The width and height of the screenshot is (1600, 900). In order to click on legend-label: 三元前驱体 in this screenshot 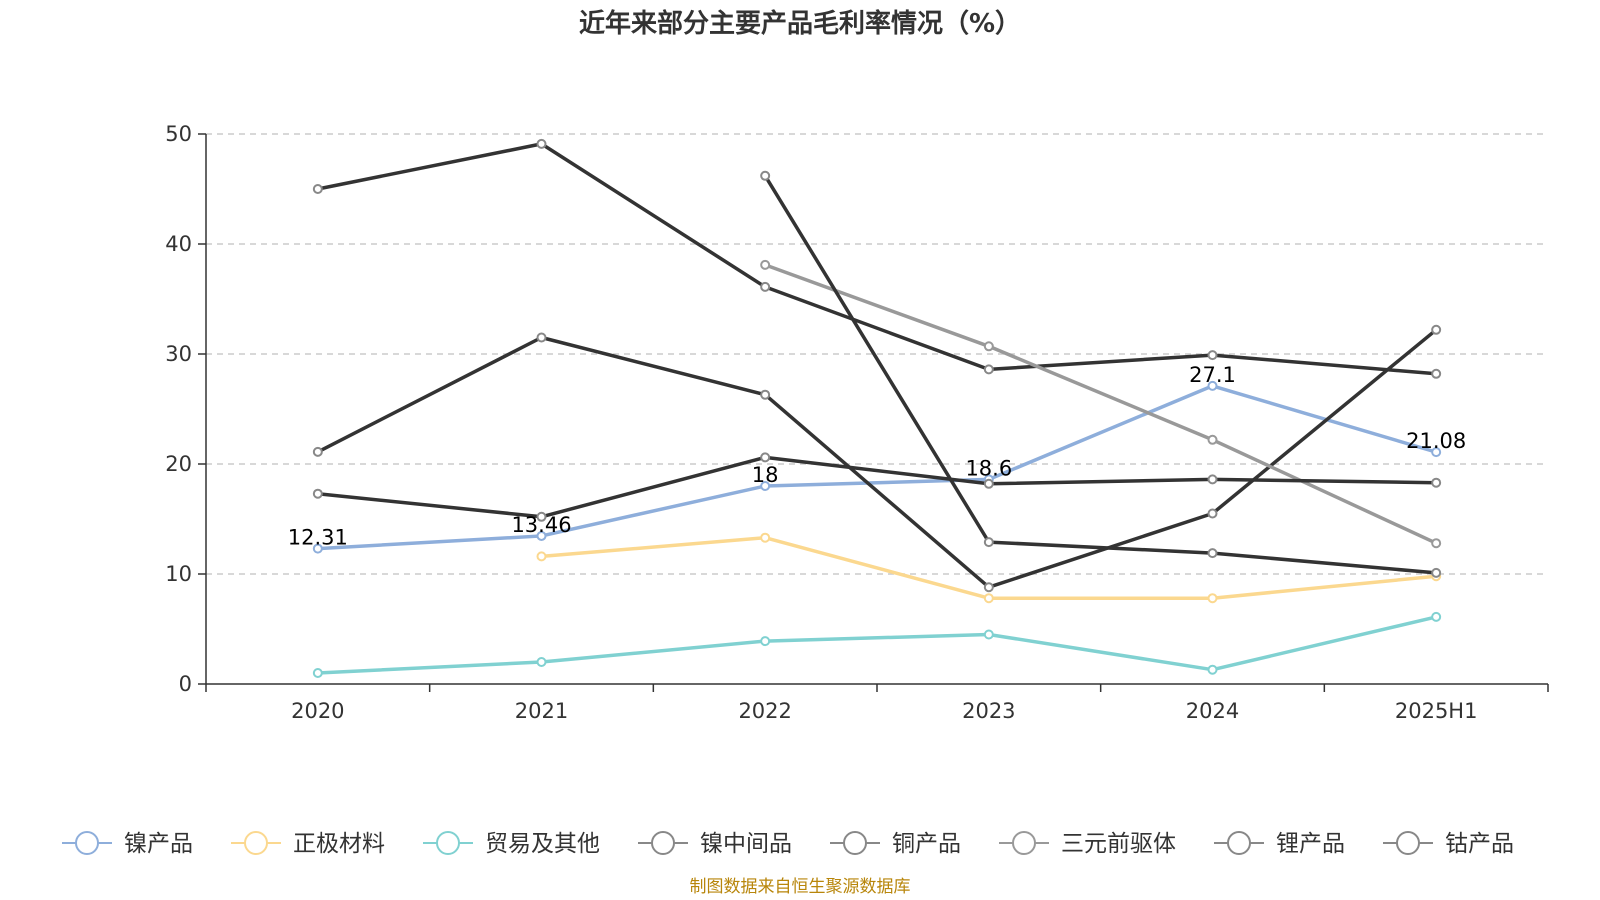, I will do `click(1118, 844)`.